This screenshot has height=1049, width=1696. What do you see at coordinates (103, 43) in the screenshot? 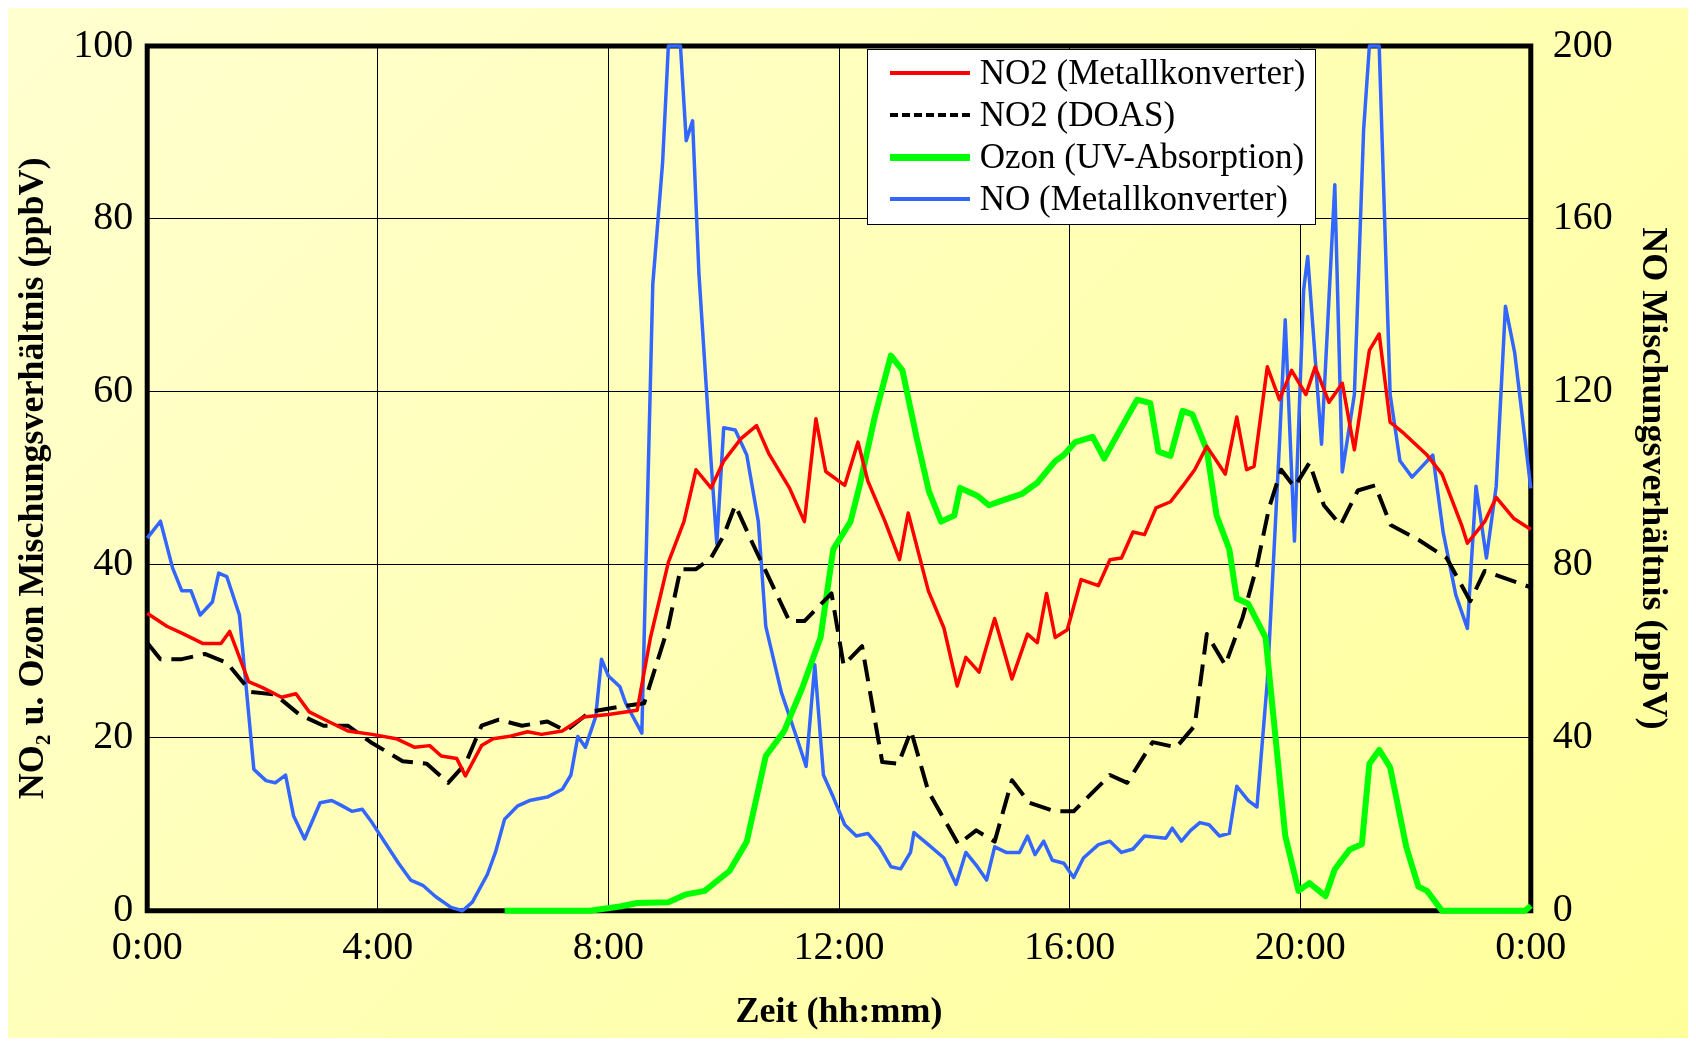
I see `y-tick-label: 100` at bounding box center [103, 43].